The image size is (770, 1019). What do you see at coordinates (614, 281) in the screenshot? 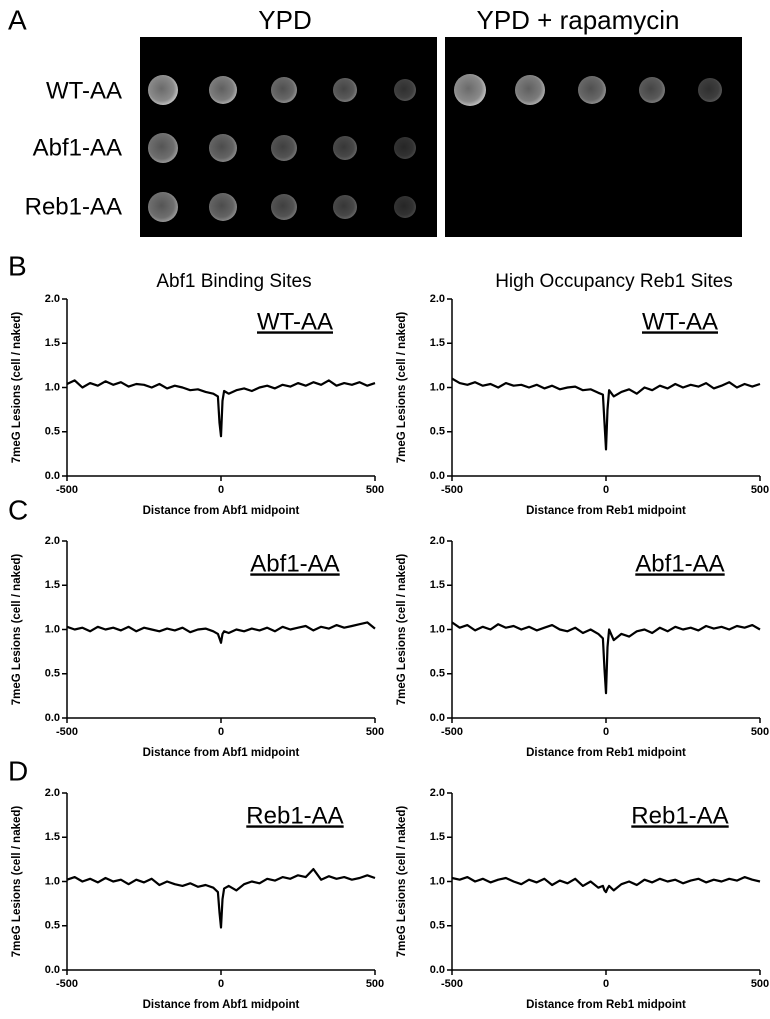
I see `column-title: High Occupancy Reb1 Sites` at bounding box center [614, 281].